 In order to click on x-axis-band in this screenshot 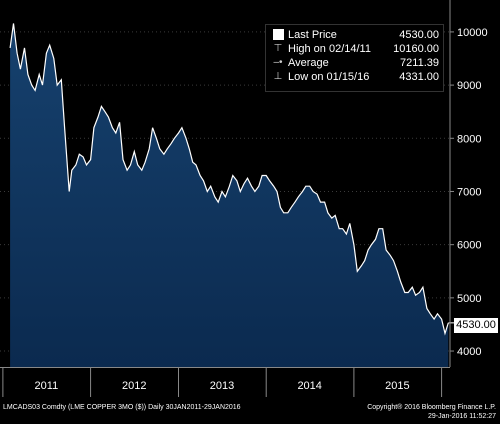, I will do `click(225, 383)`.